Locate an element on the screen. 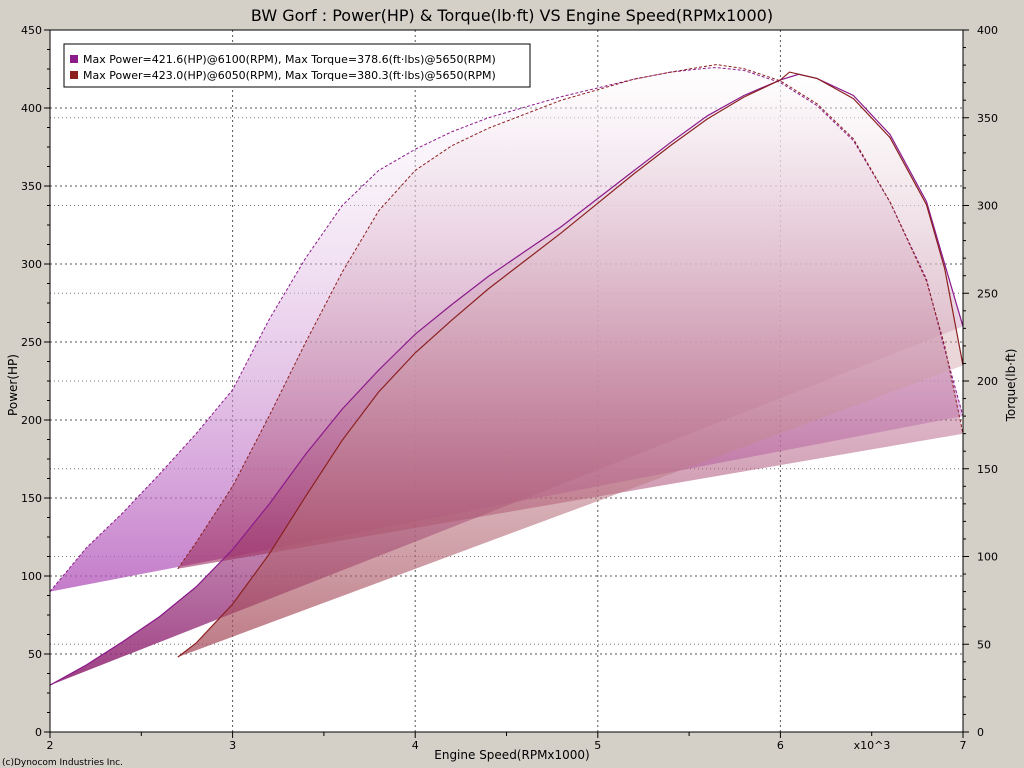 Image resolution: width=1024 pixels, height=768 pixels. y-right-tick-label: 300 is located at coordinates (987, 206).